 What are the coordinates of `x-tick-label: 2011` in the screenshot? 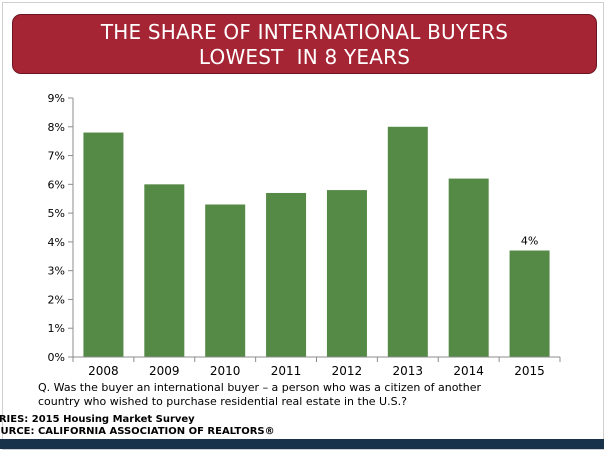 It's located at (286, 370).